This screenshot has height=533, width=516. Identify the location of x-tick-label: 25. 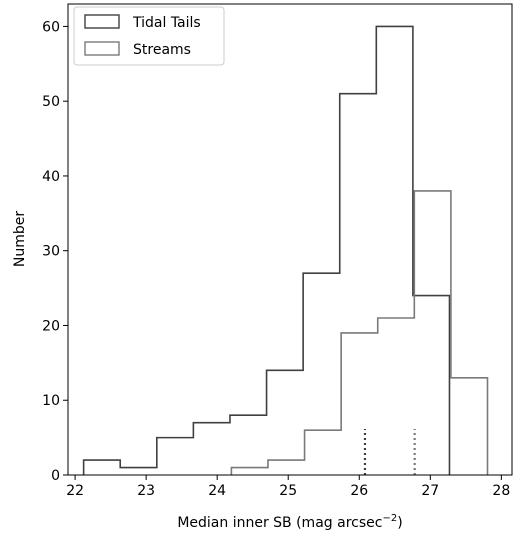
(288, 491).